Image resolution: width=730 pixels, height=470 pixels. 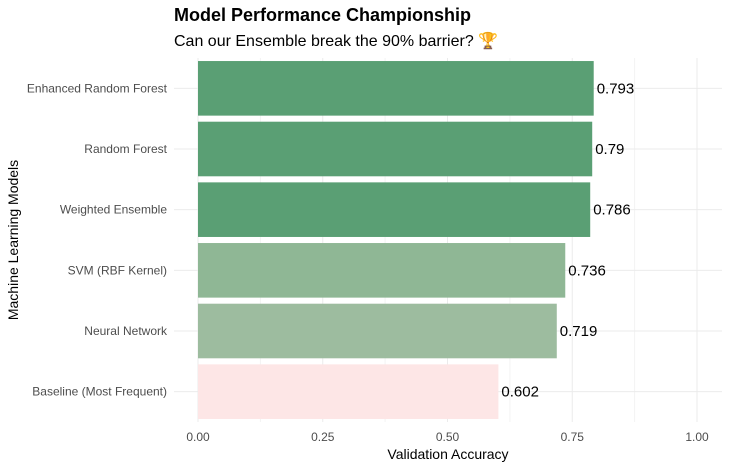 I want to click on x-tick-label: 0.50, so click(x=448, y=437).